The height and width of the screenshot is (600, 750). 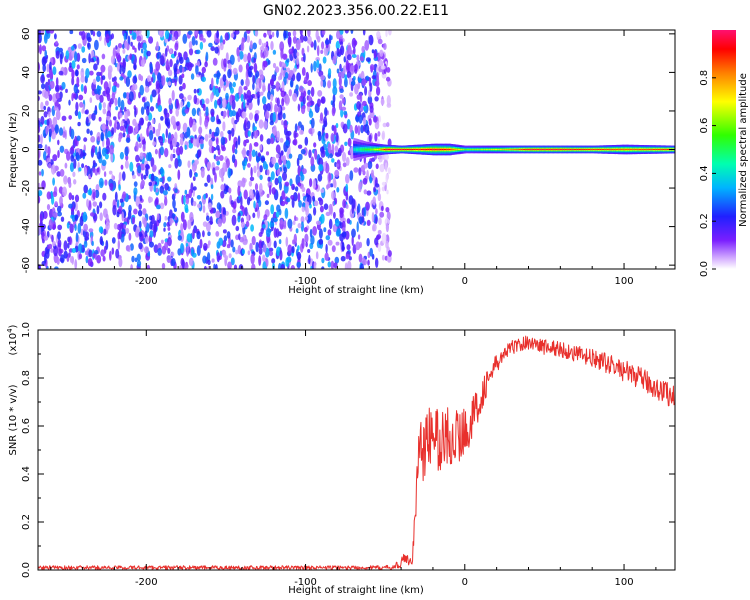 What do you see at coordinates (26, 378) in the screenshot?
I see `snr-y-tick-label: 0.8` at bounding box center [26, 378].